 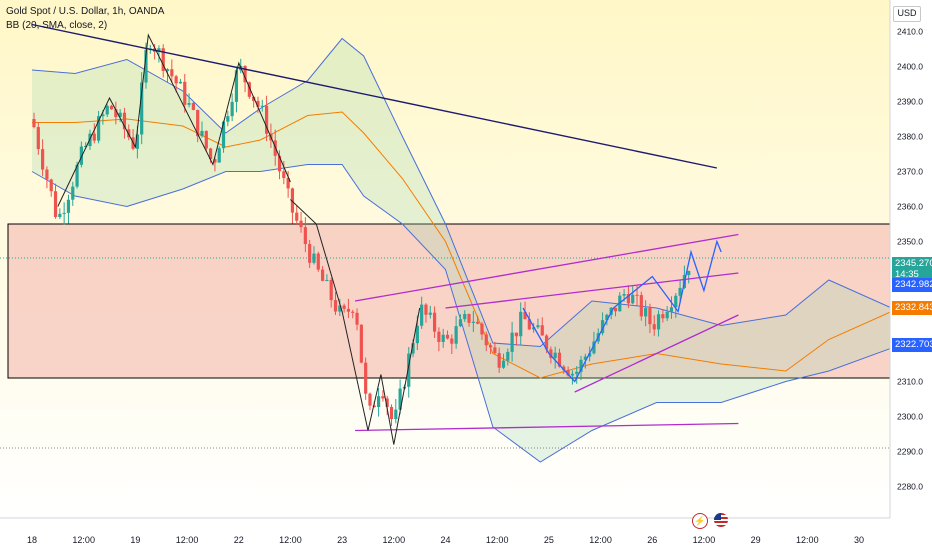 I want to click on y-tick-label: 2280.0, so click(x=910, y=487).